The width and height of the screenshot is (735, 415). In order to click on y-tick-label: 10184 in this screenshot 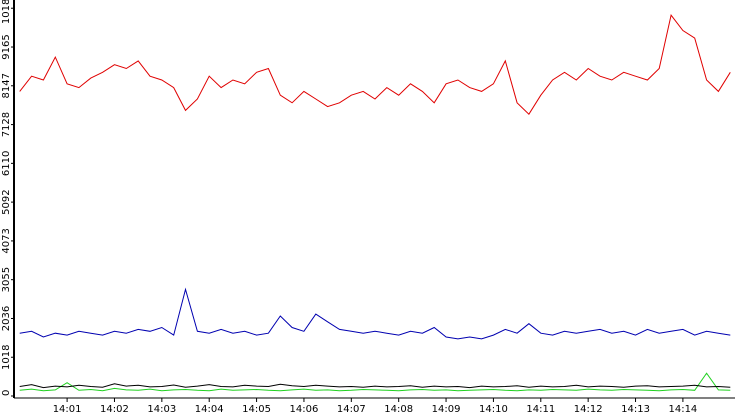, I will do `click(6, 12)`.